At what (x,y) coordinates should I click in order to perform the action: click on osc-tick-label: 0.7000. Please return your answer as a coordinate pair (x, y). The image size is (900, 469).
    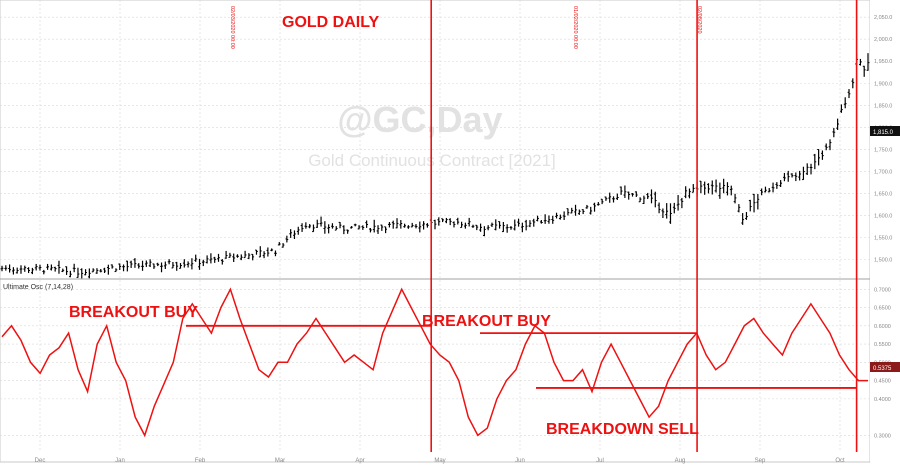
    Looking at the image, I should click on (882, 290).